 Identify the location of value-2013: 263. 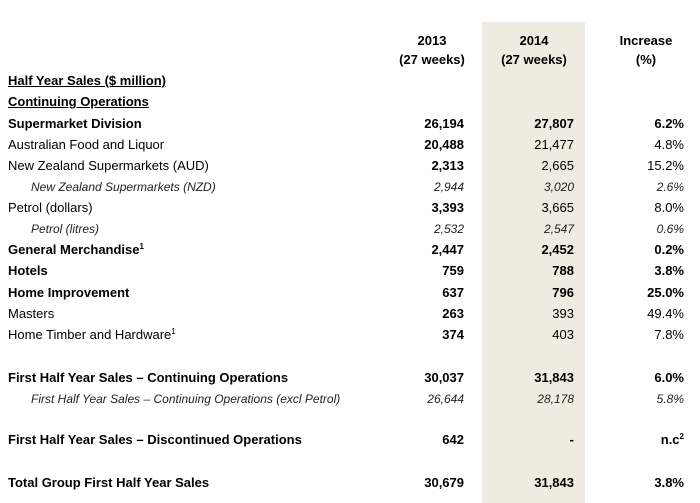
(453, 313).